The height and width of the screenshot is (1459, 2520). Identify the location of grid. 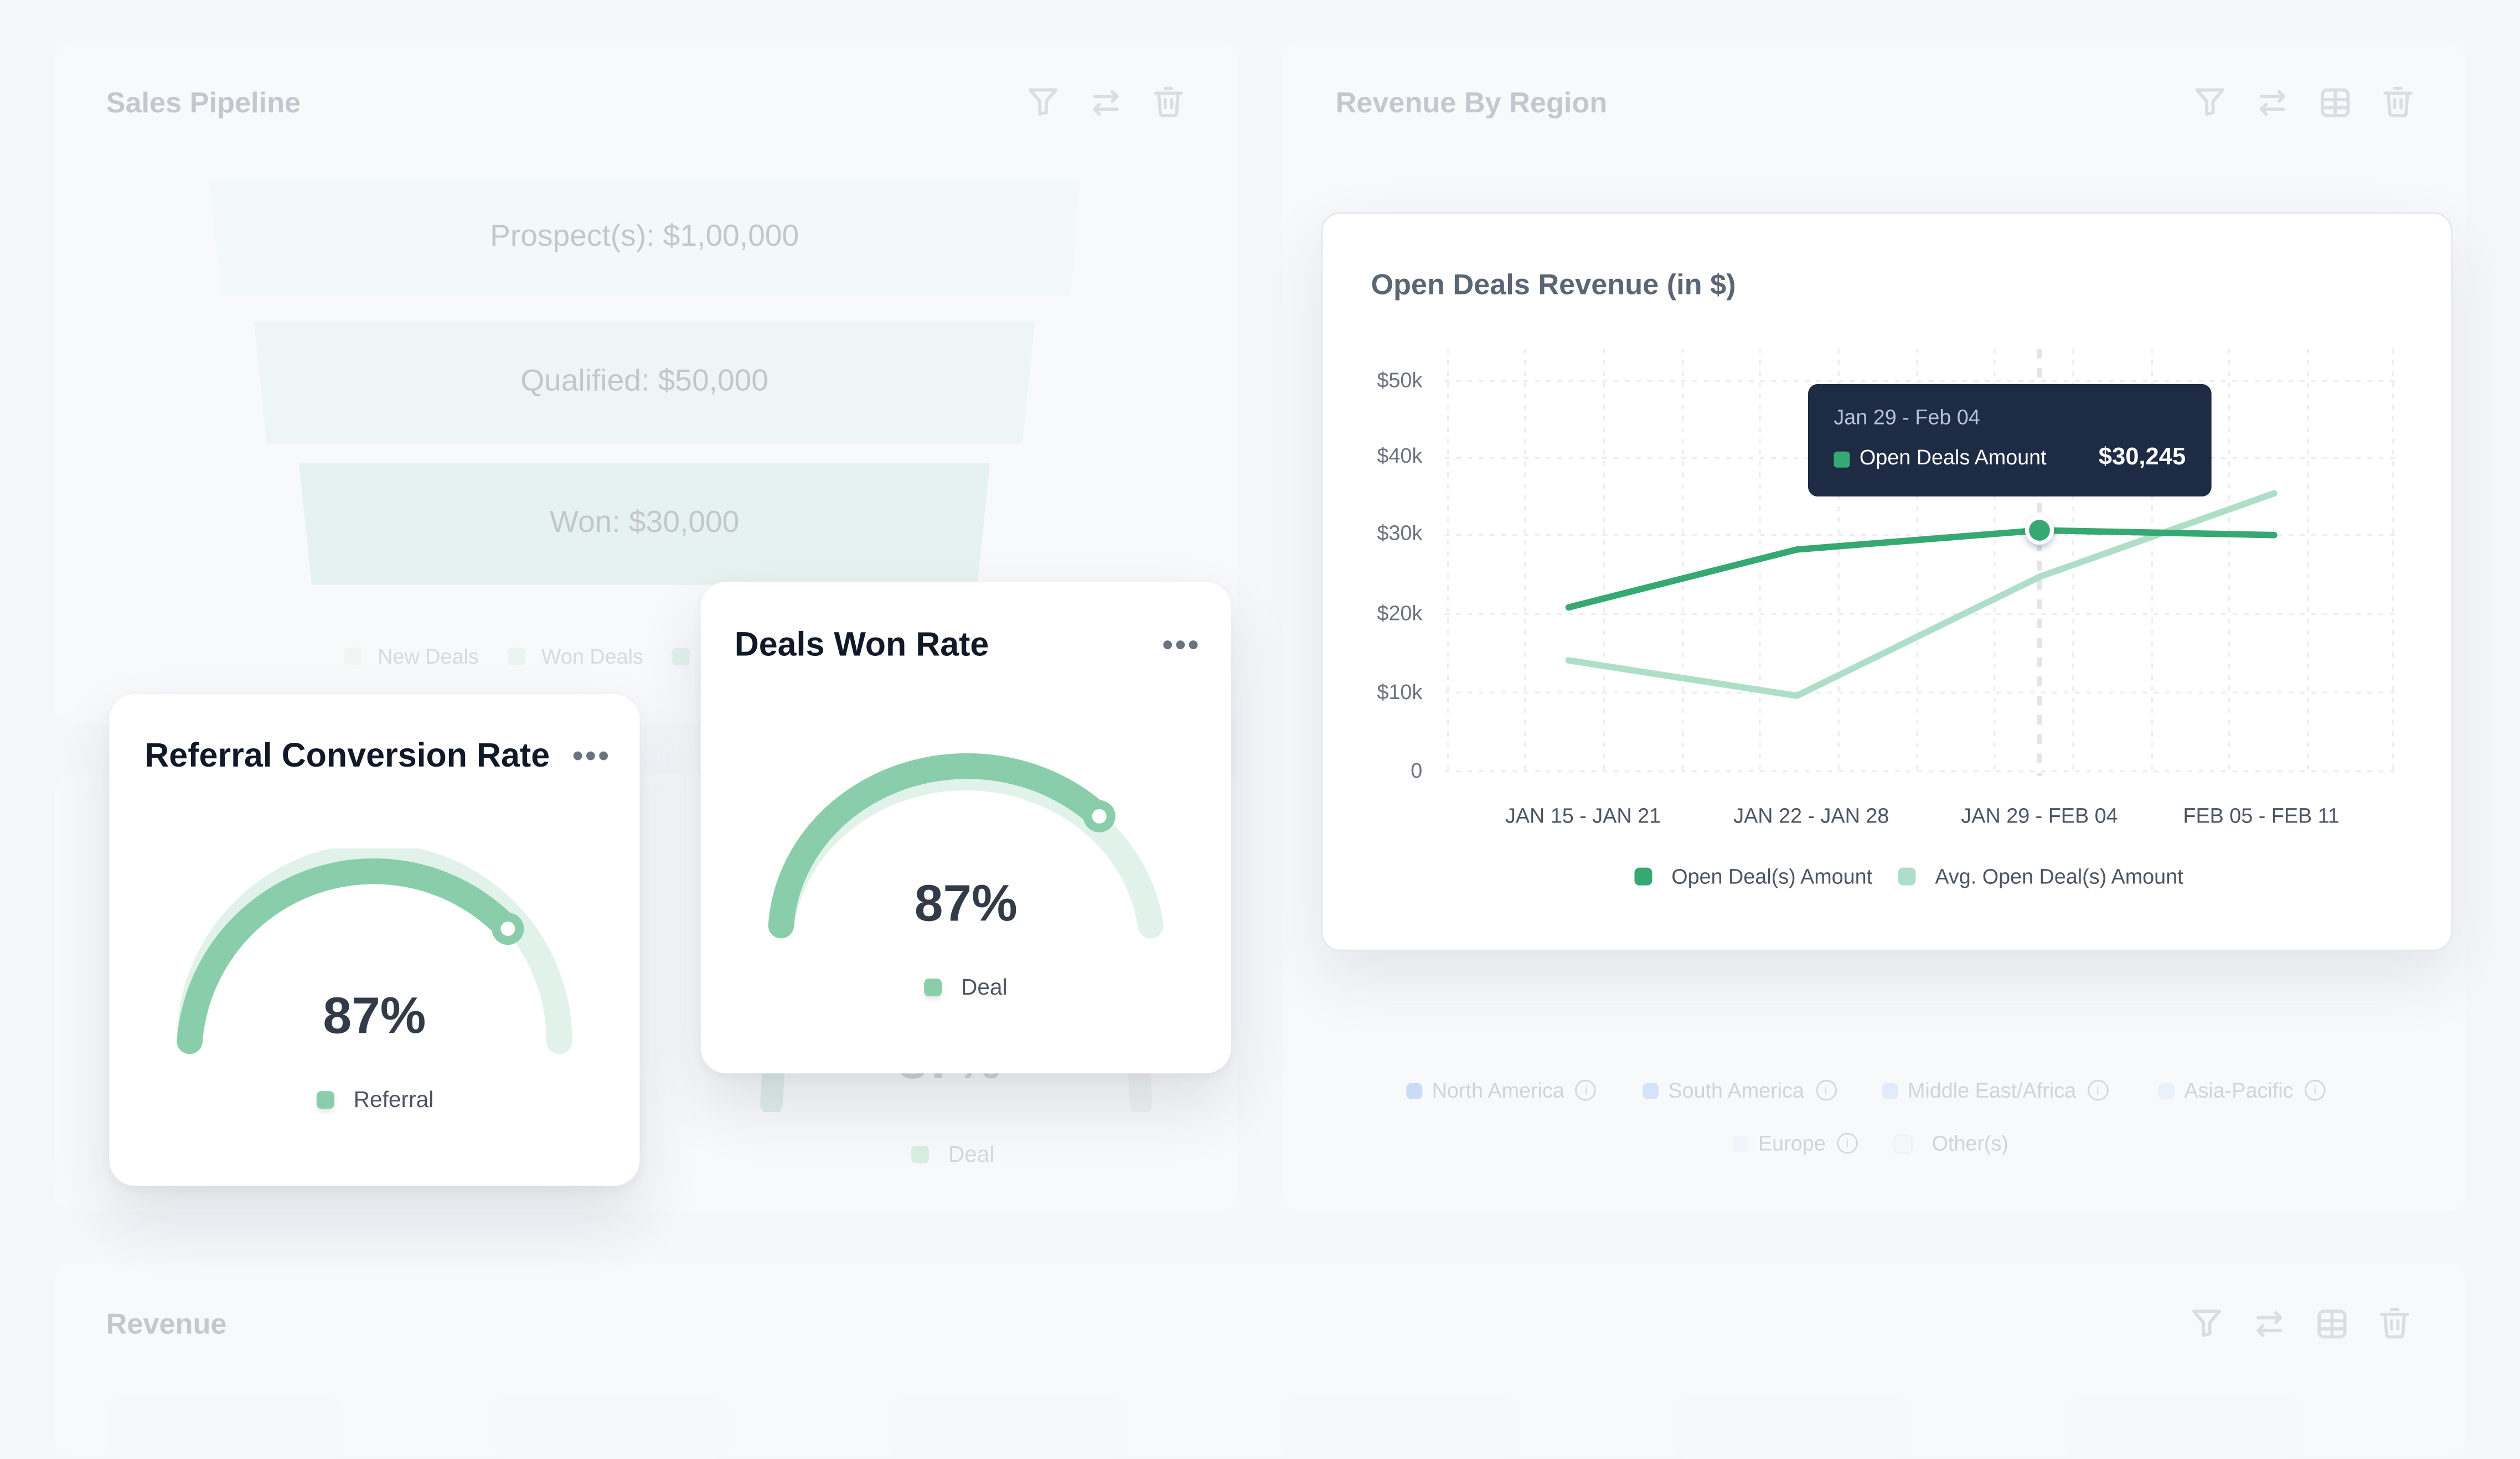
(1920, 562).